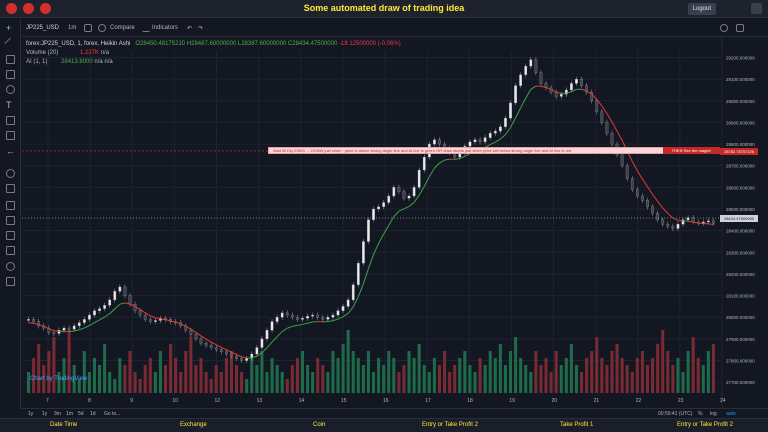  I want to click on tradingview-watermark: Chart by TradingView, so click(59, 379).